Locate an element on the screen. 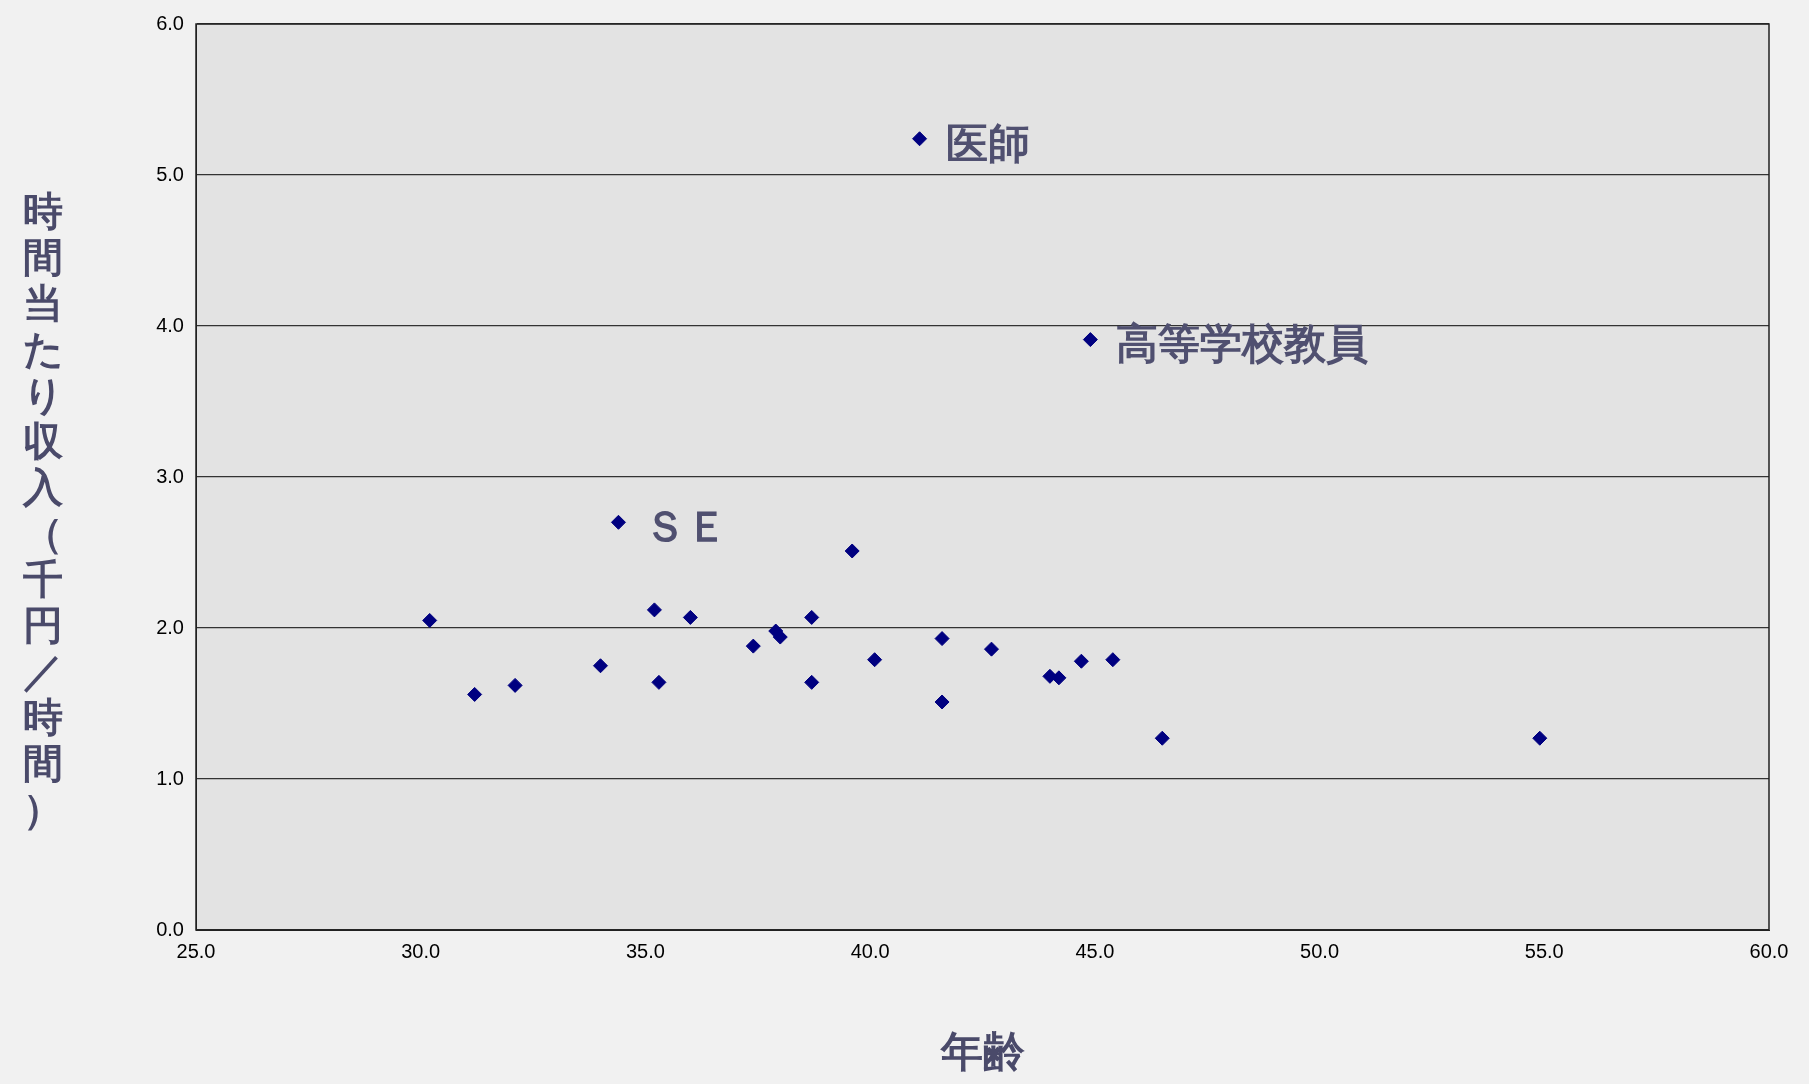 The width and height of the screenshot is (1809, 1084). y-tick-label: 4.0 is located at coordinates (170, 324).